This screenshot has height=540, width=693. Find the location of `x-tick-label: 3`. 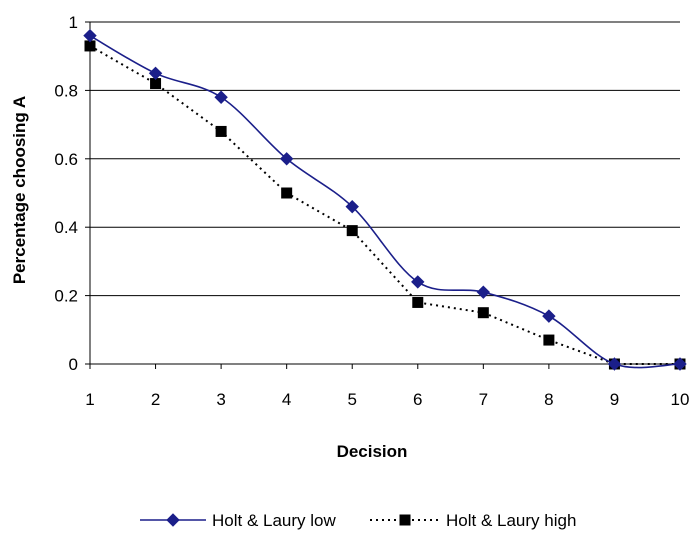

x-tick-label: 3 is located at coordinates (220, 399).